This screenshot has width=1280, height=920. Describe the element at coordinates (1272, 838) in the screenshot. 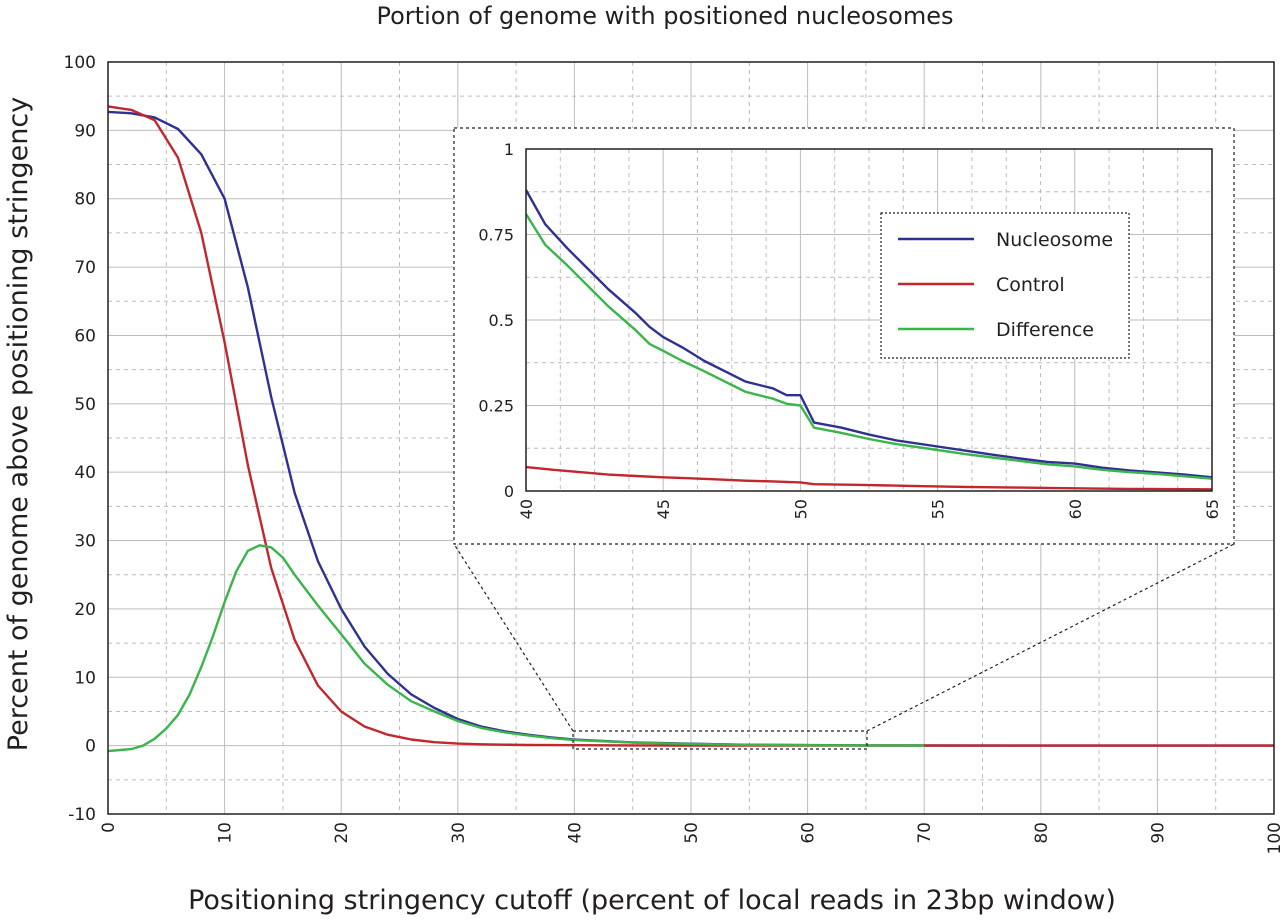

I see `main-x-tick-label-100: 100` at that location.